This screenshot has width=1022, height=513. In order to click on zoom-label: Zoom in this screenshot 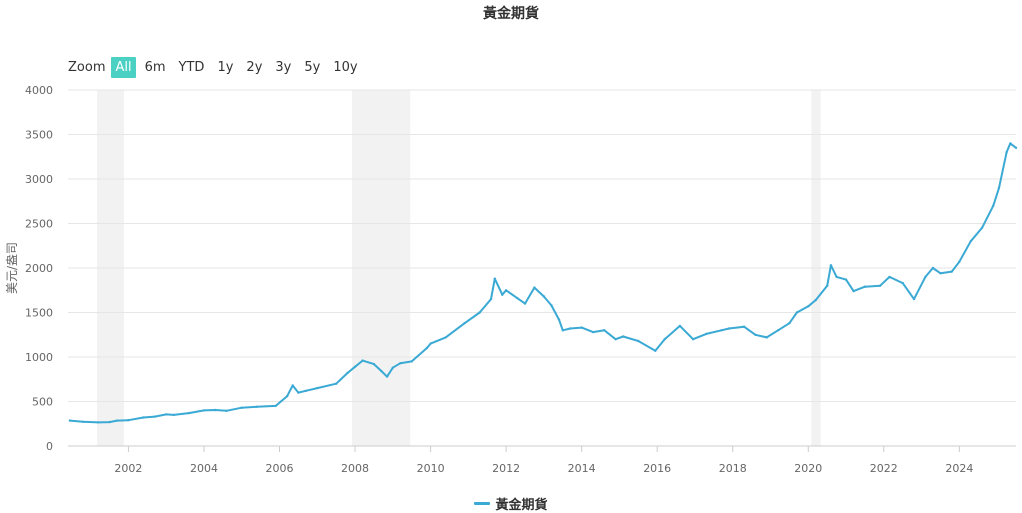, I will do `click(87, 67)`.